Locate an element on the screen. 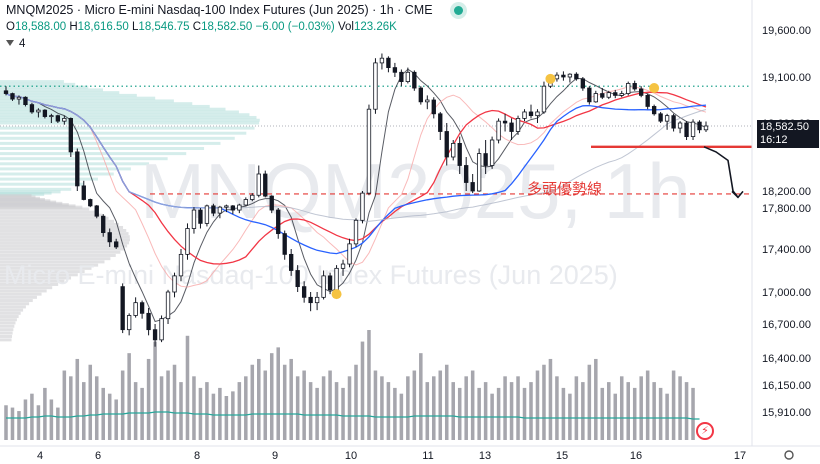 Image resolution: width=820 pixels, height=464 pixels. flash-icon: ⚡ is located at coordinates (705, 431).